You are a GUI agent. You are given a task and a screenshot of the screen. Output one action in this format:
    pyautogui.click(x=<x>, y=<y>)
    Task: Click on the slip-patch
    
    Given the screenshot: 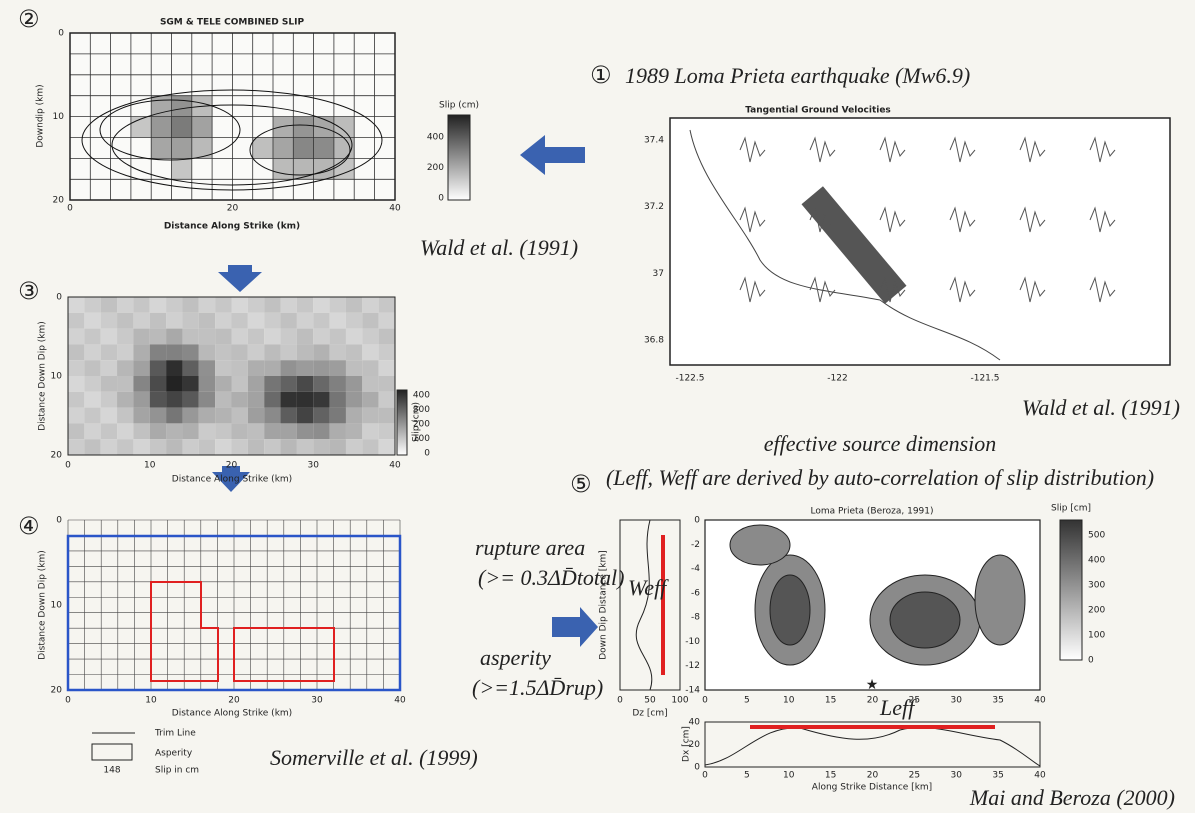 What is the action you would take?
    pyautogui.click(x=760, y=545)
    